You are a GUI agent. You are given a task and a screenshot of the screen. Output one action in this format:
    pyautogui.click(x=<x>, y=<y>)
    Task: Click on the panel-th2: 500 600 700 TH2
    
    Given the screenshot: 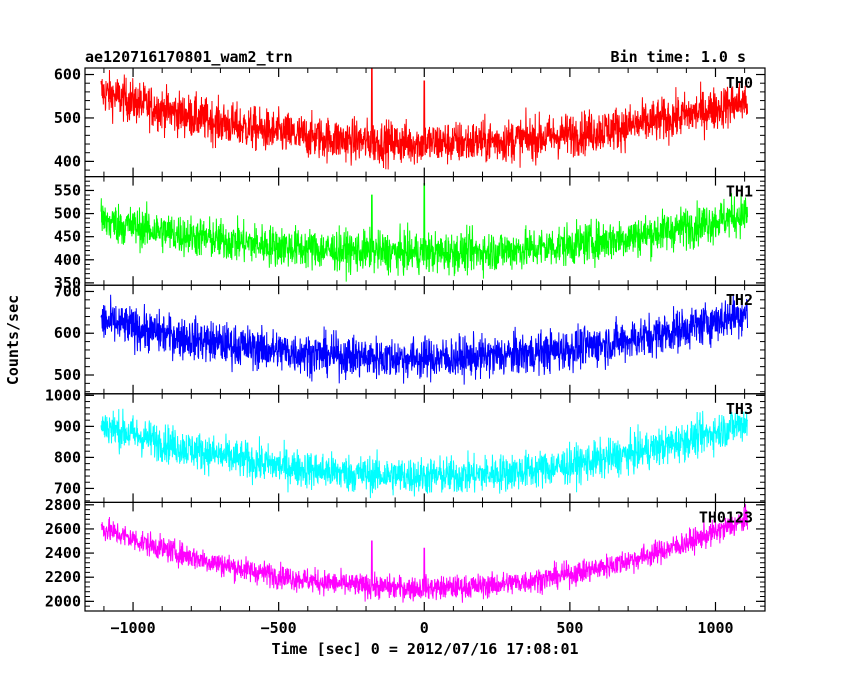 What is the action you would take?
    pyautogui.click(x=410, y=338)
    